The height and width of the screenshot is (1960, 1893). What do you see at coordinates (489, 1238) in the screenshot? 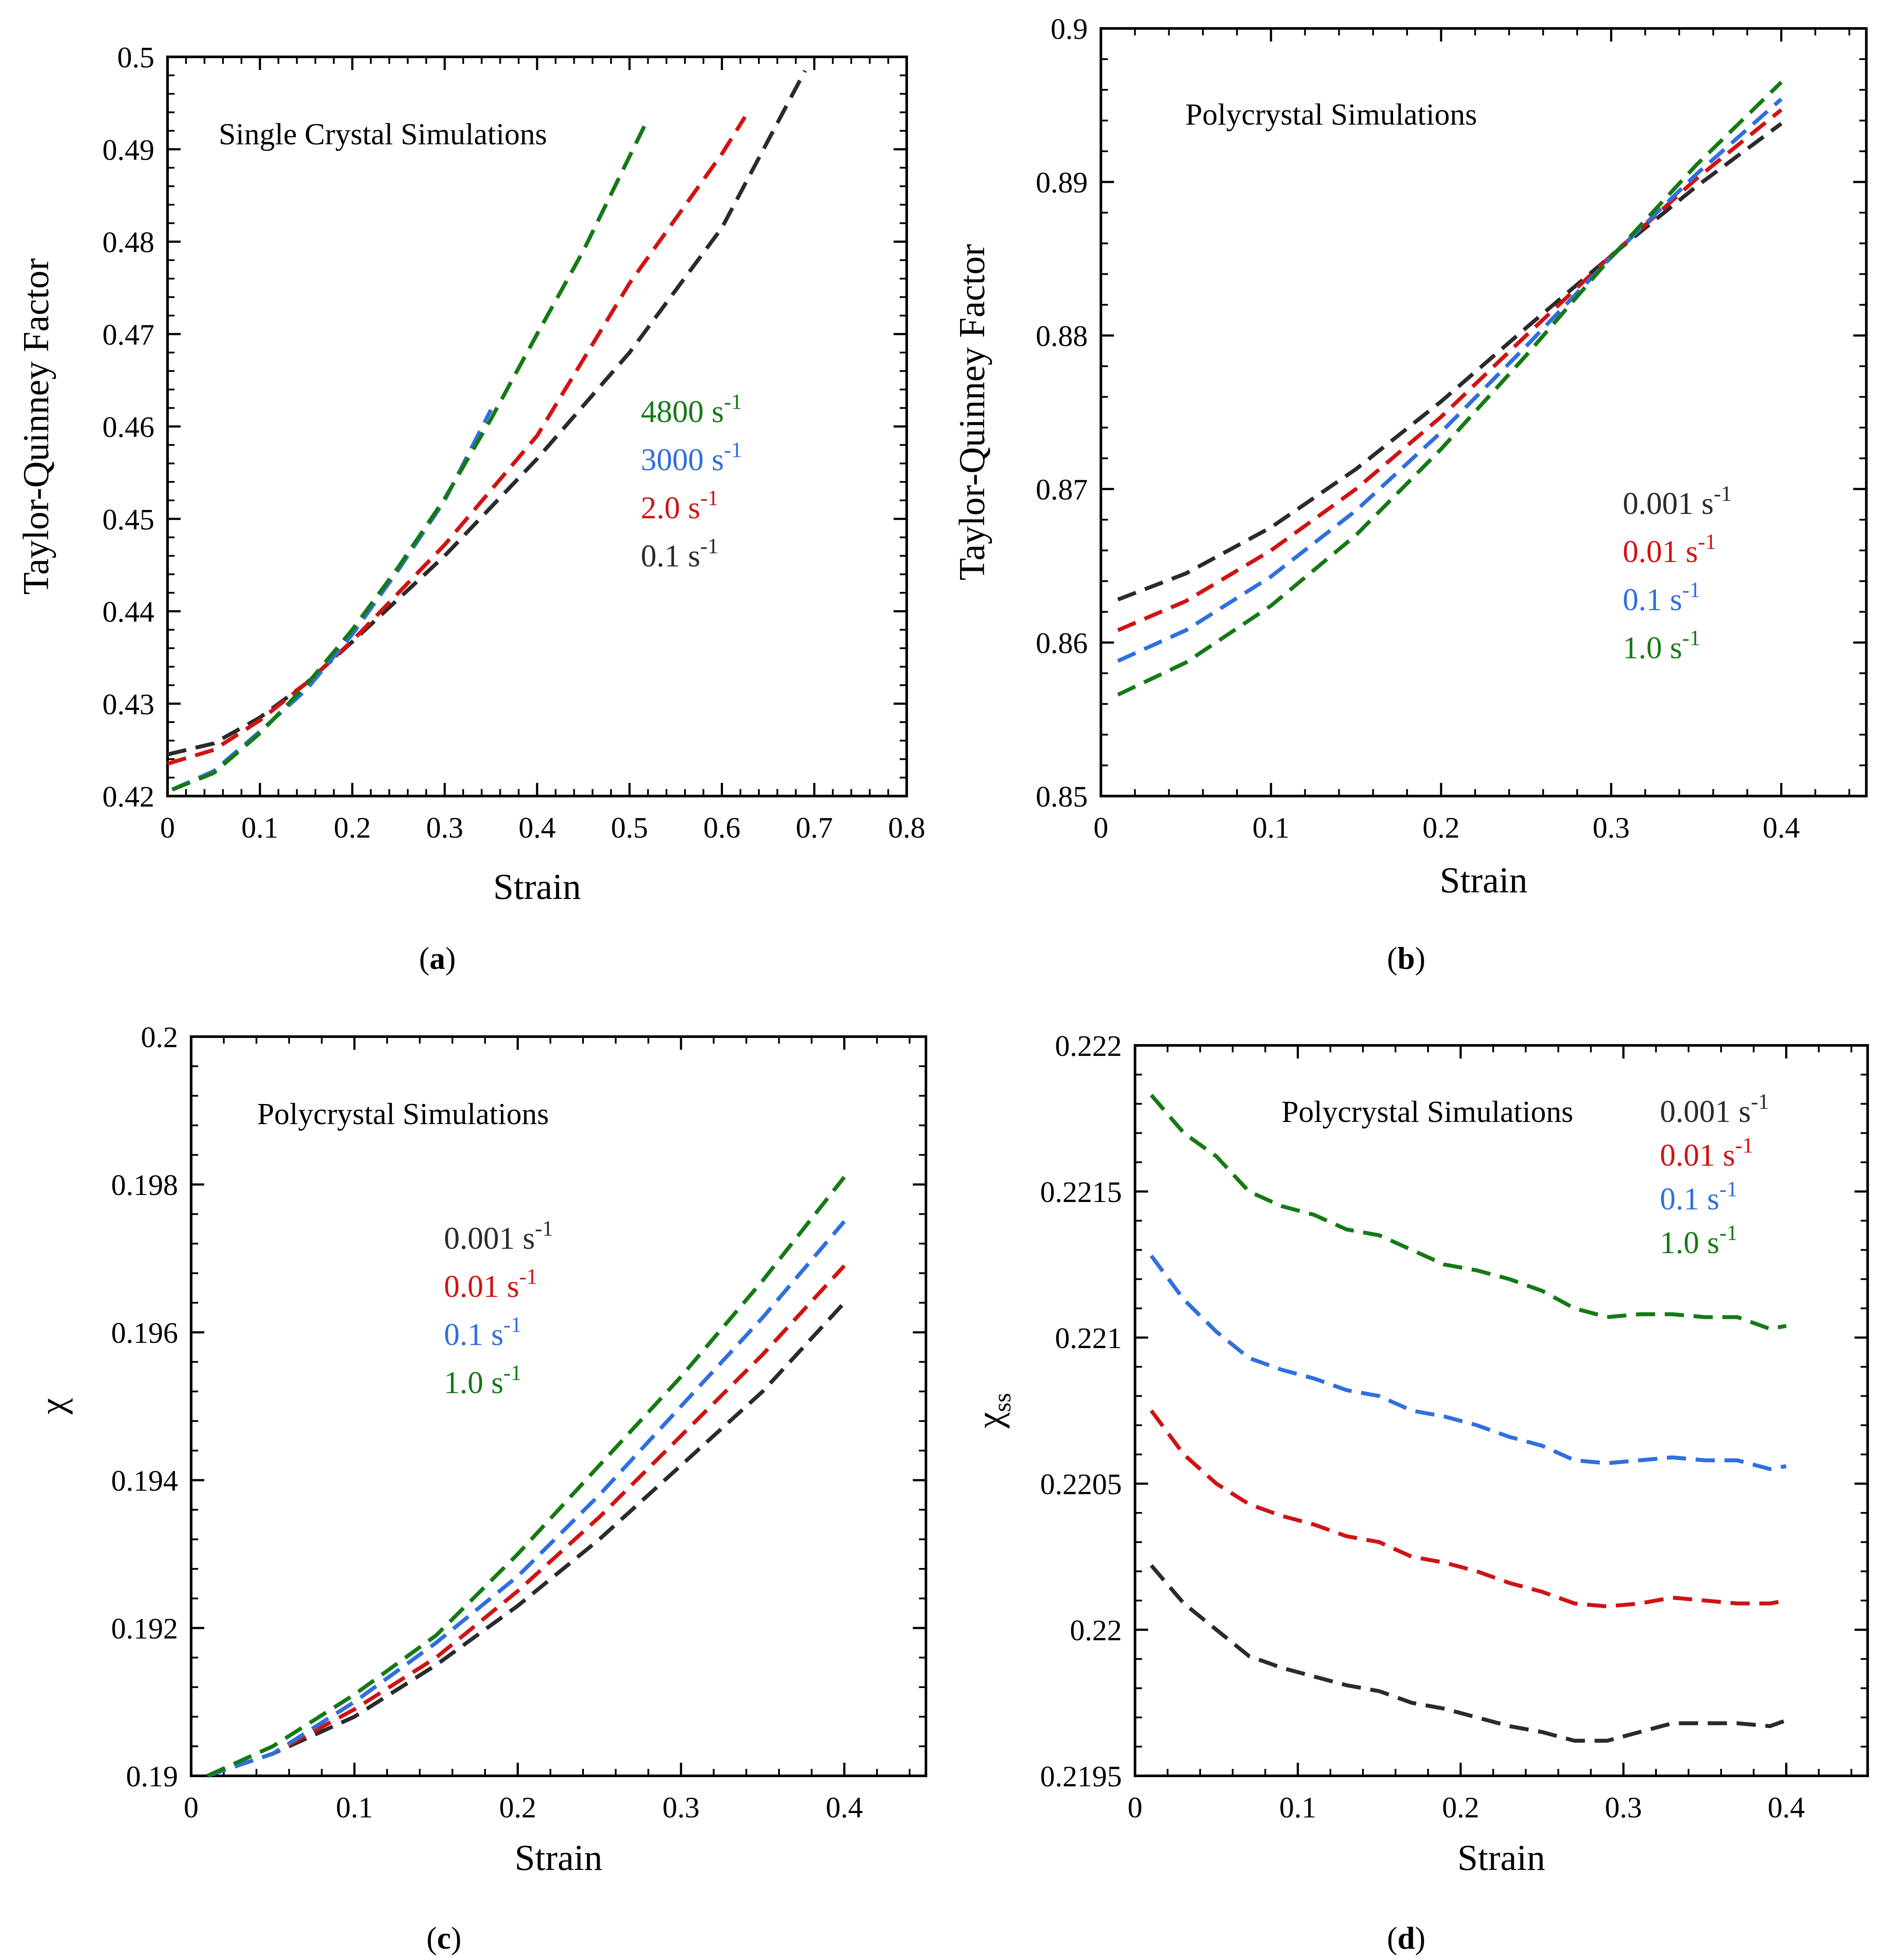
I see `legend-value: 0.001 s` at bounding box center [489, 1238].